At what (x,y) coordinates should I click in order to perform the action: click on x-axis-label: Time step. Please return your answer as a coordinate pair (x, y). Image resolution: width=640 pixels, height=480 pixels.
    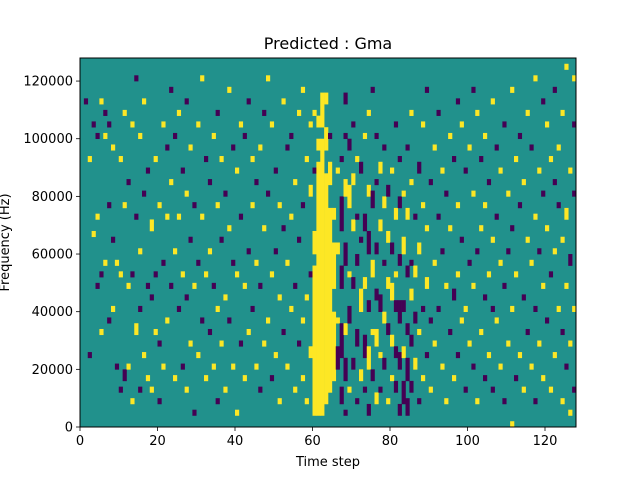
    Looking at the image, I should click on (327, 462).